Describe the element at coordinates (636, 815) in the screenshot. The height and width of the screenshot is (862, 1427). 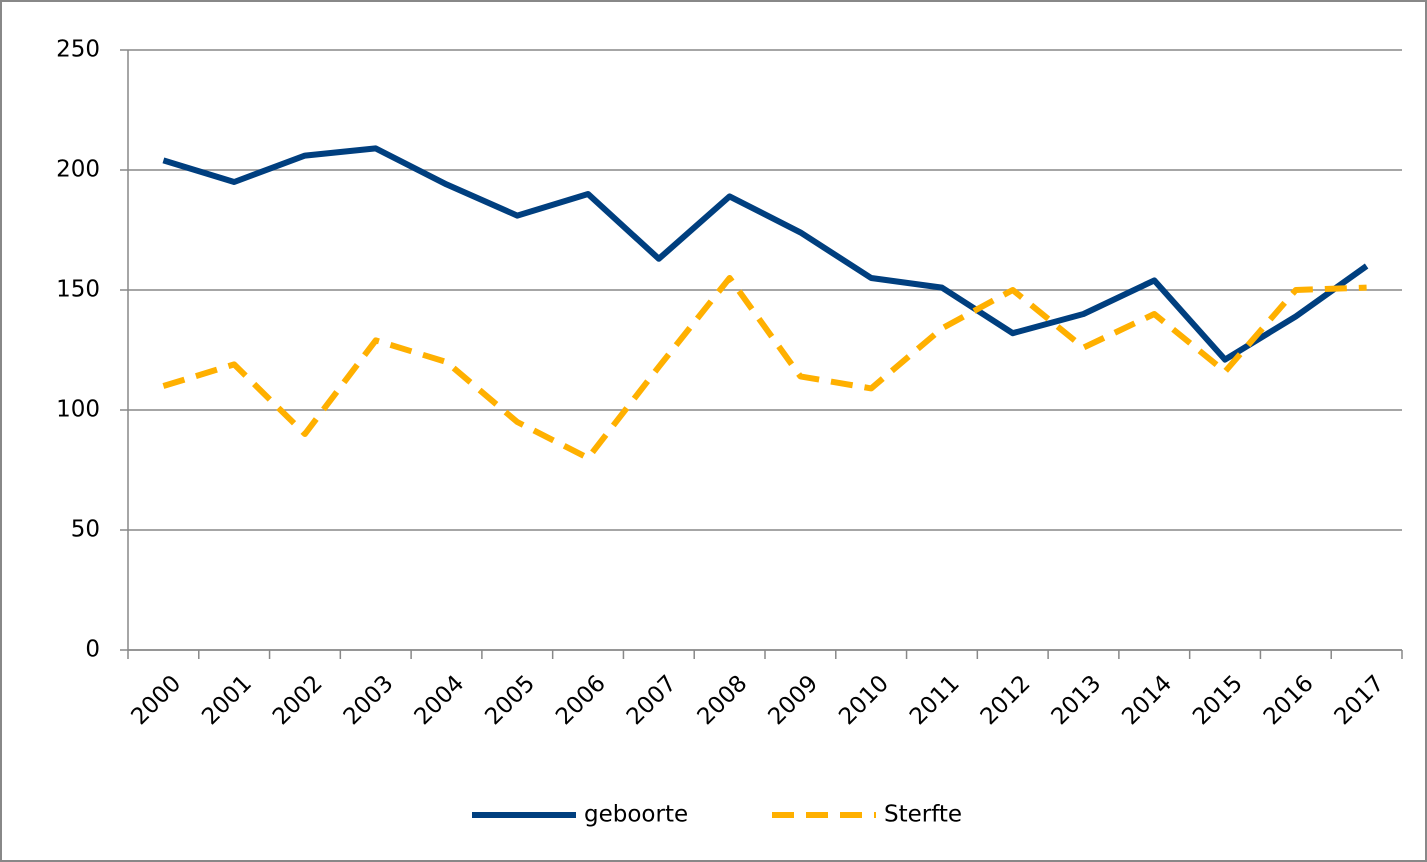
I see `legend-label: geboorte` at that location.